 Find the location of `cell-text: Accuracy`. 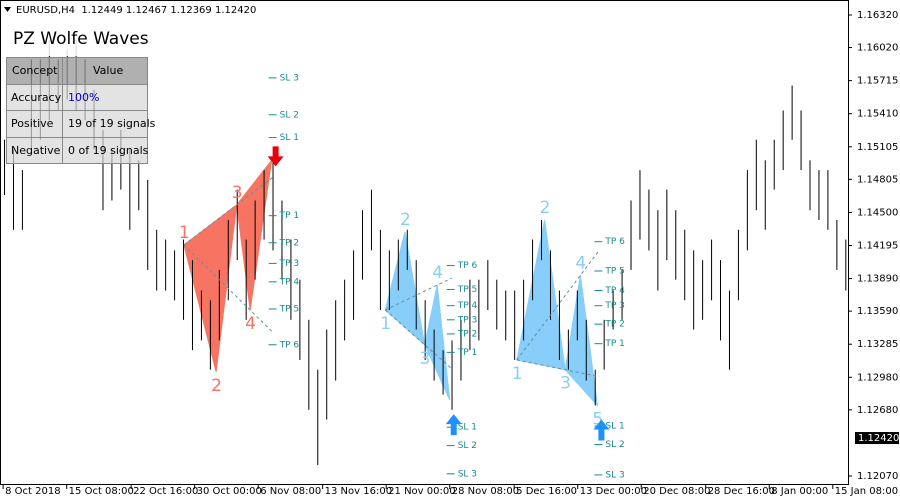

cell-text: Accuracy is located at coordinates (36, 97).